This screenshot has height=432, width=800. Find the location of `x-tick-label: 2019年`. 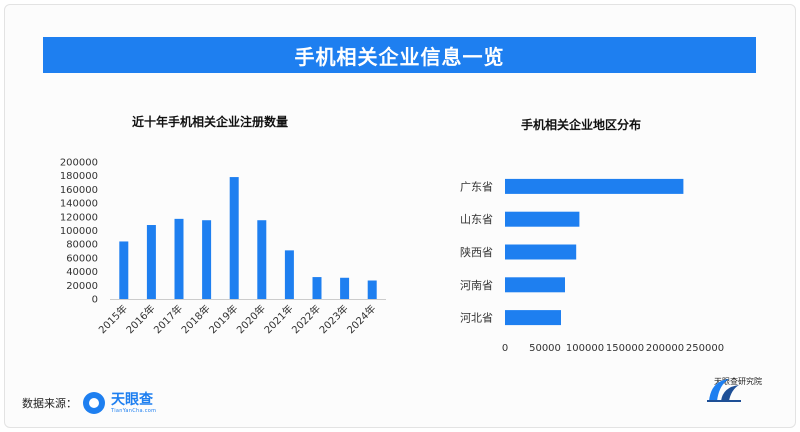

x-tick-label: 2019年 is located at coordinates (223, 319).